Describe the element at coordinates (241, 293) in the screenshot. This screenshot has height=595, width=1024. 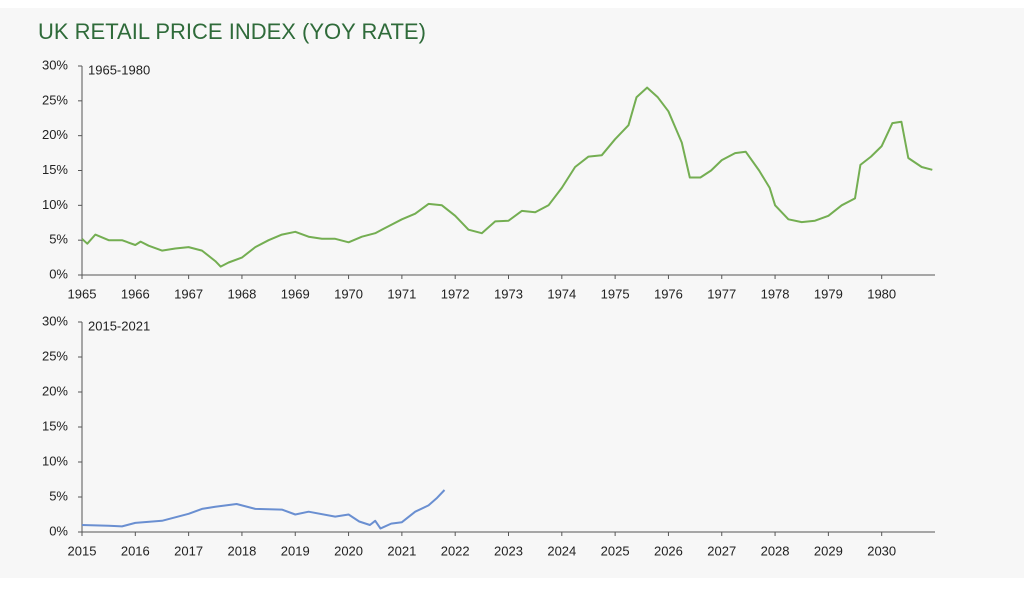
I see `x-tick-label: 1968` at that location.